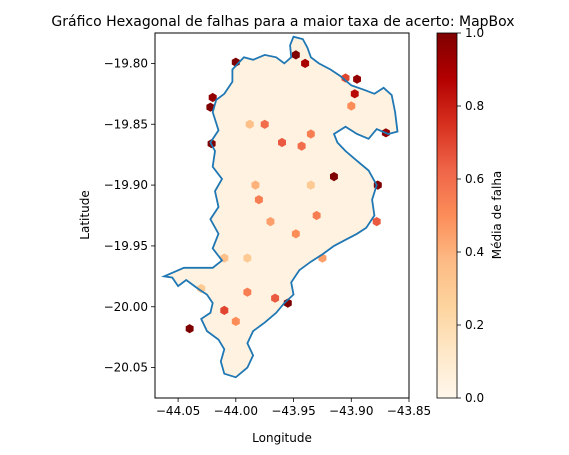  What do you see at coordinates (126, 368) in the screenshot?
I see `y-tick-label: −20.05` at bounding box center [126, 368].